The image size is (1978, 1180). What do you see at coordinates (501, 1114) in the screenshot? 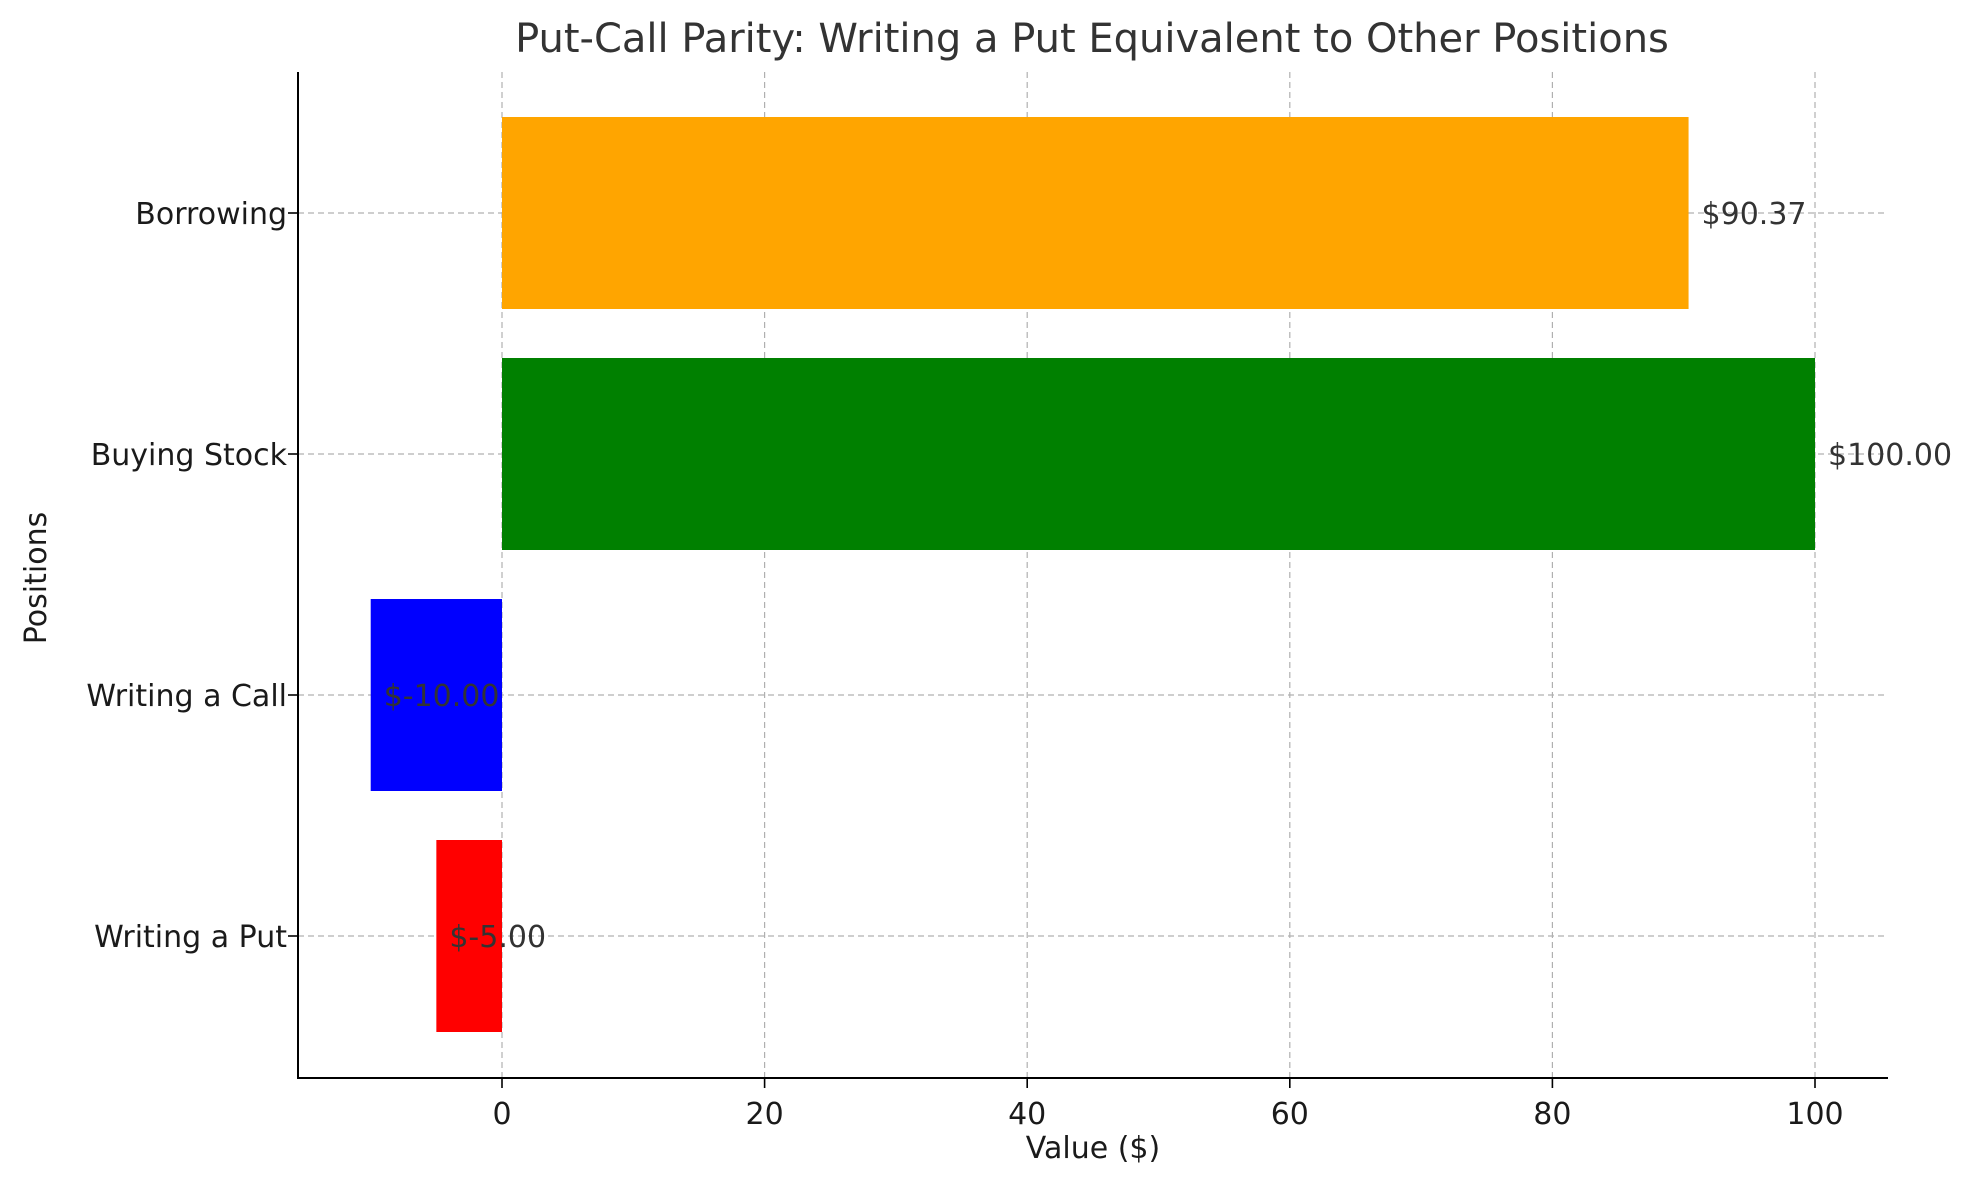
I see `x-tick-label: 0` at bounding box center [501, 1114].